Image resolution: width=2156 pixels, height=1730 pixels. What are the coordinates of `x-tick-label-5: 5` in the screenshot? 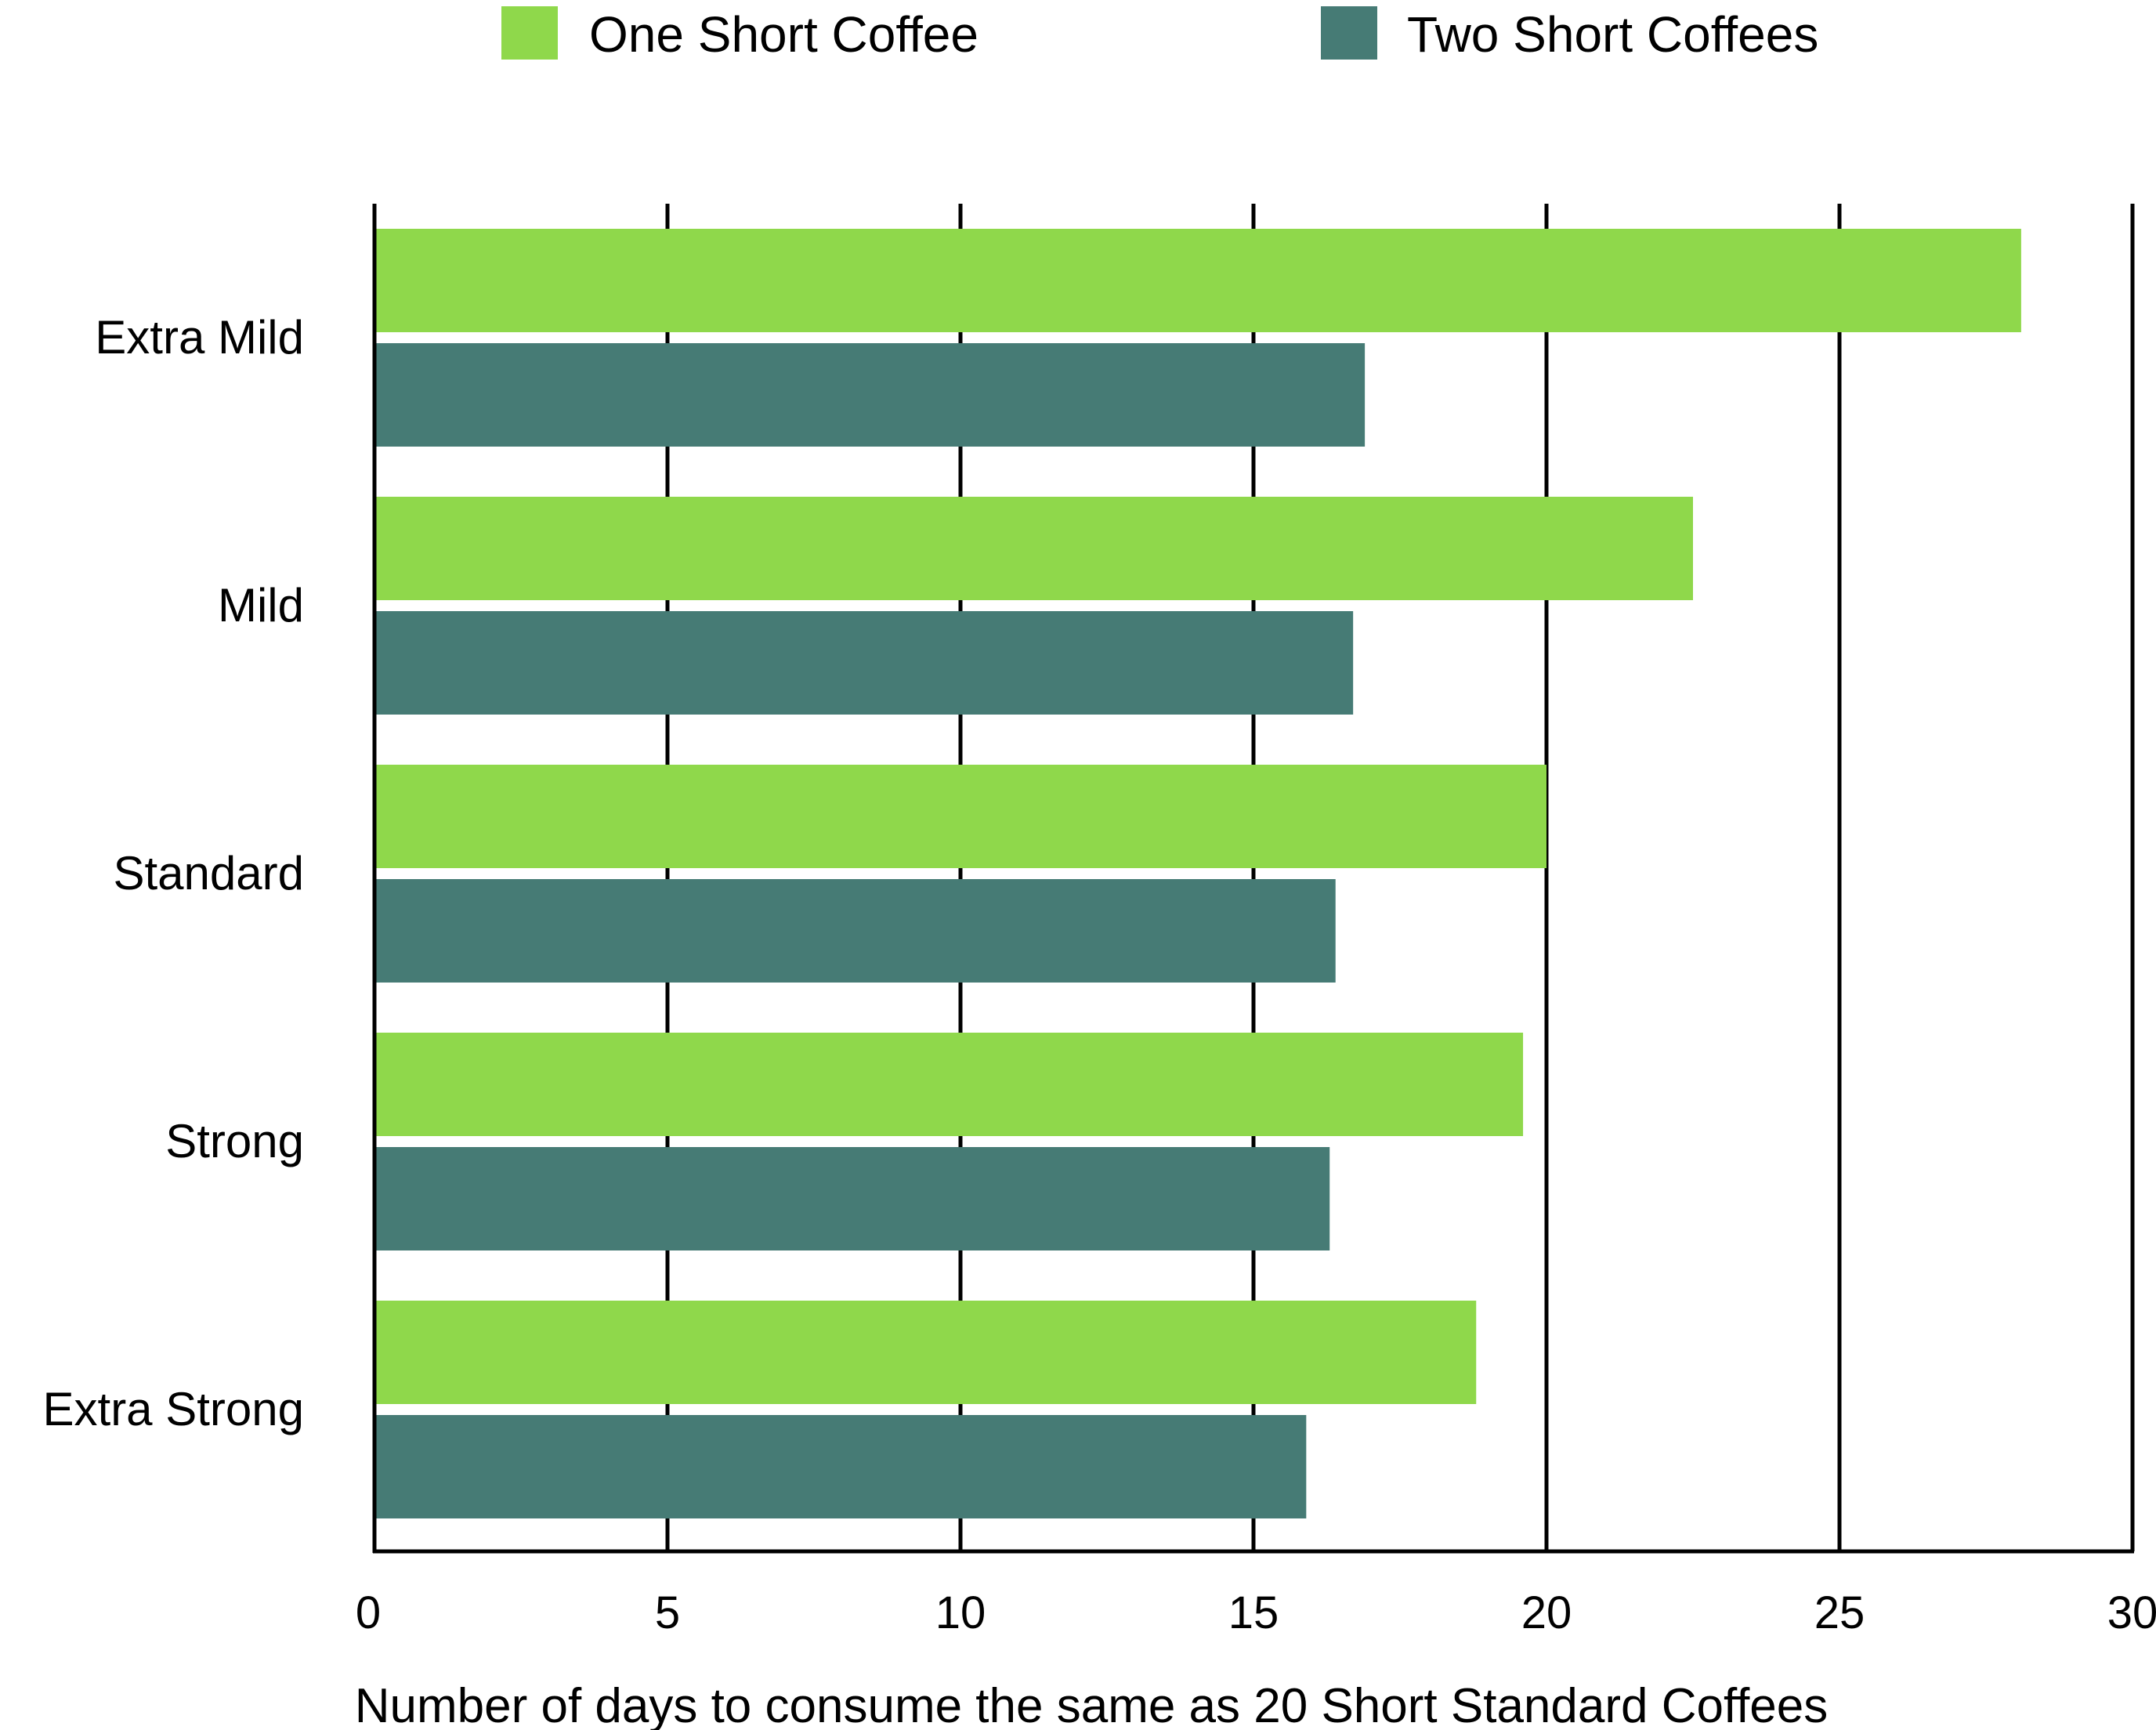 It's located at (667, 1612).